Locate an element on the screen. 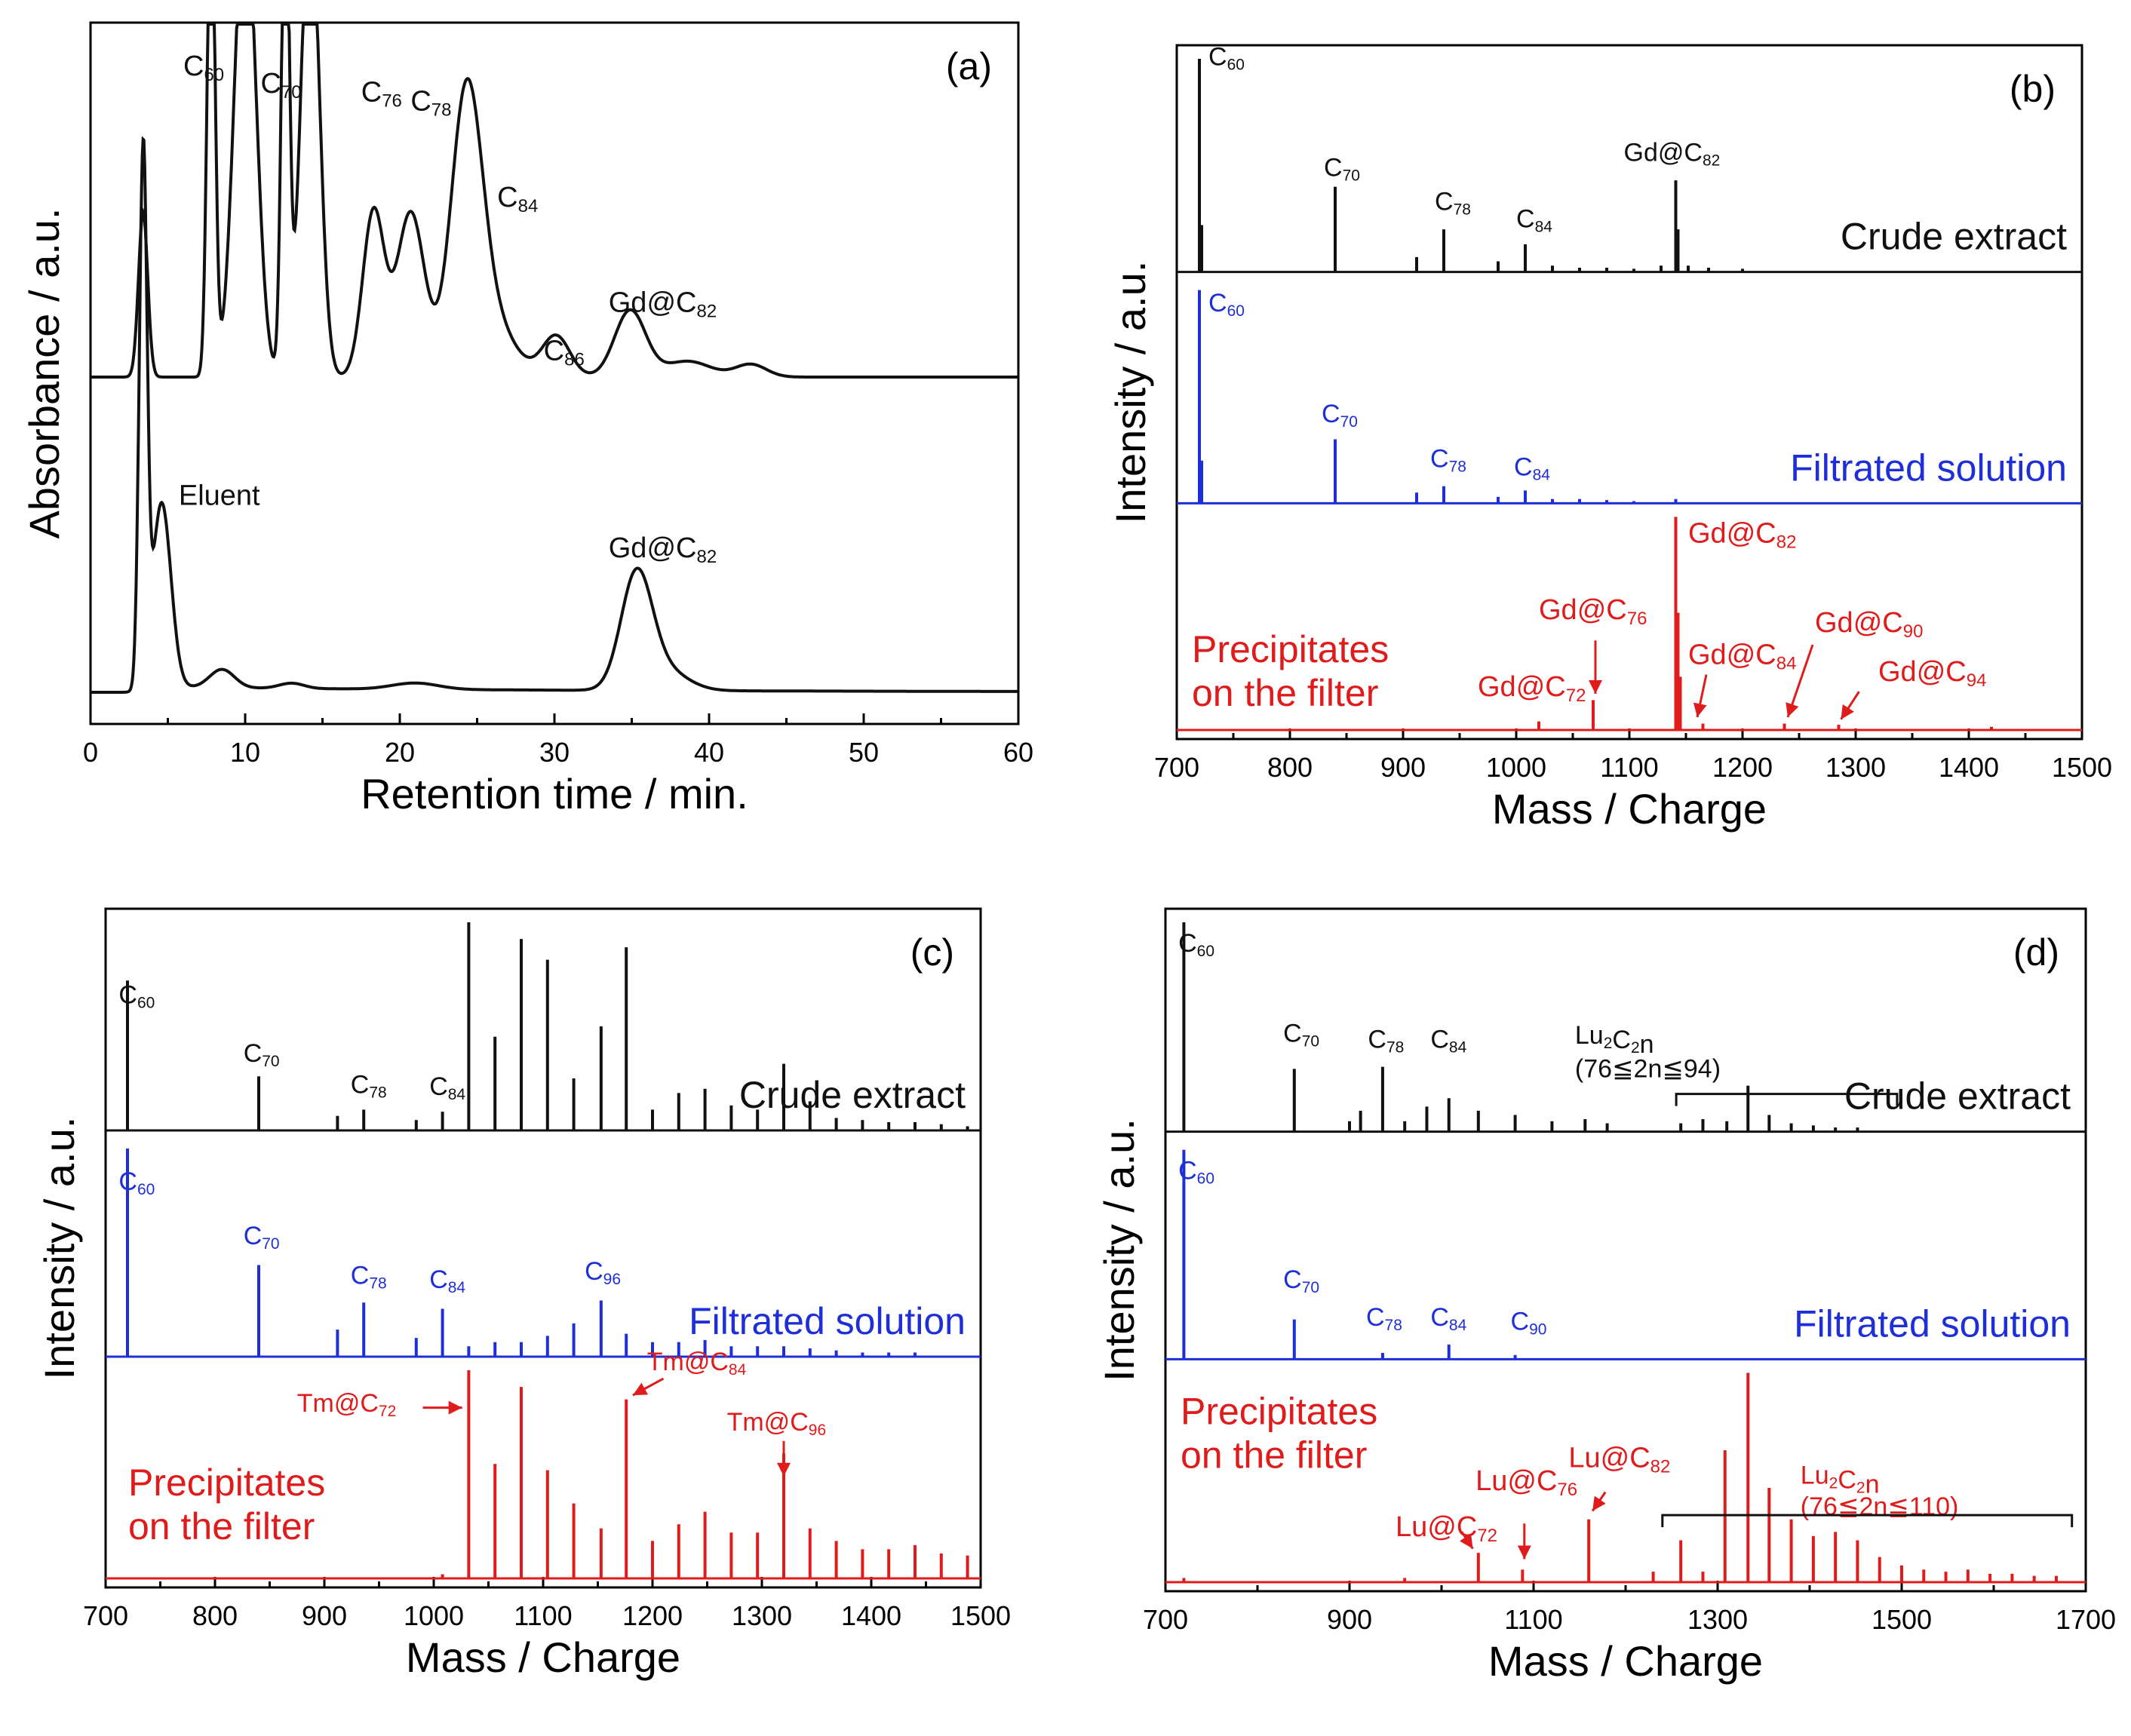  peak-label: Lu2C2n is located at coordinates (1840, 1479).